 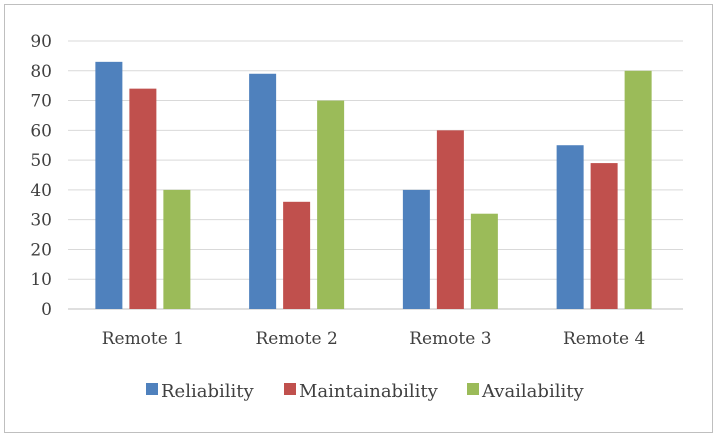 What do you see at coordinates (374, 339) in the screenshot?
I see `x-axis-tick-labels: Remote 1 Remote 2 Remote 3 Remote 4` at bounding box center [374, 339].